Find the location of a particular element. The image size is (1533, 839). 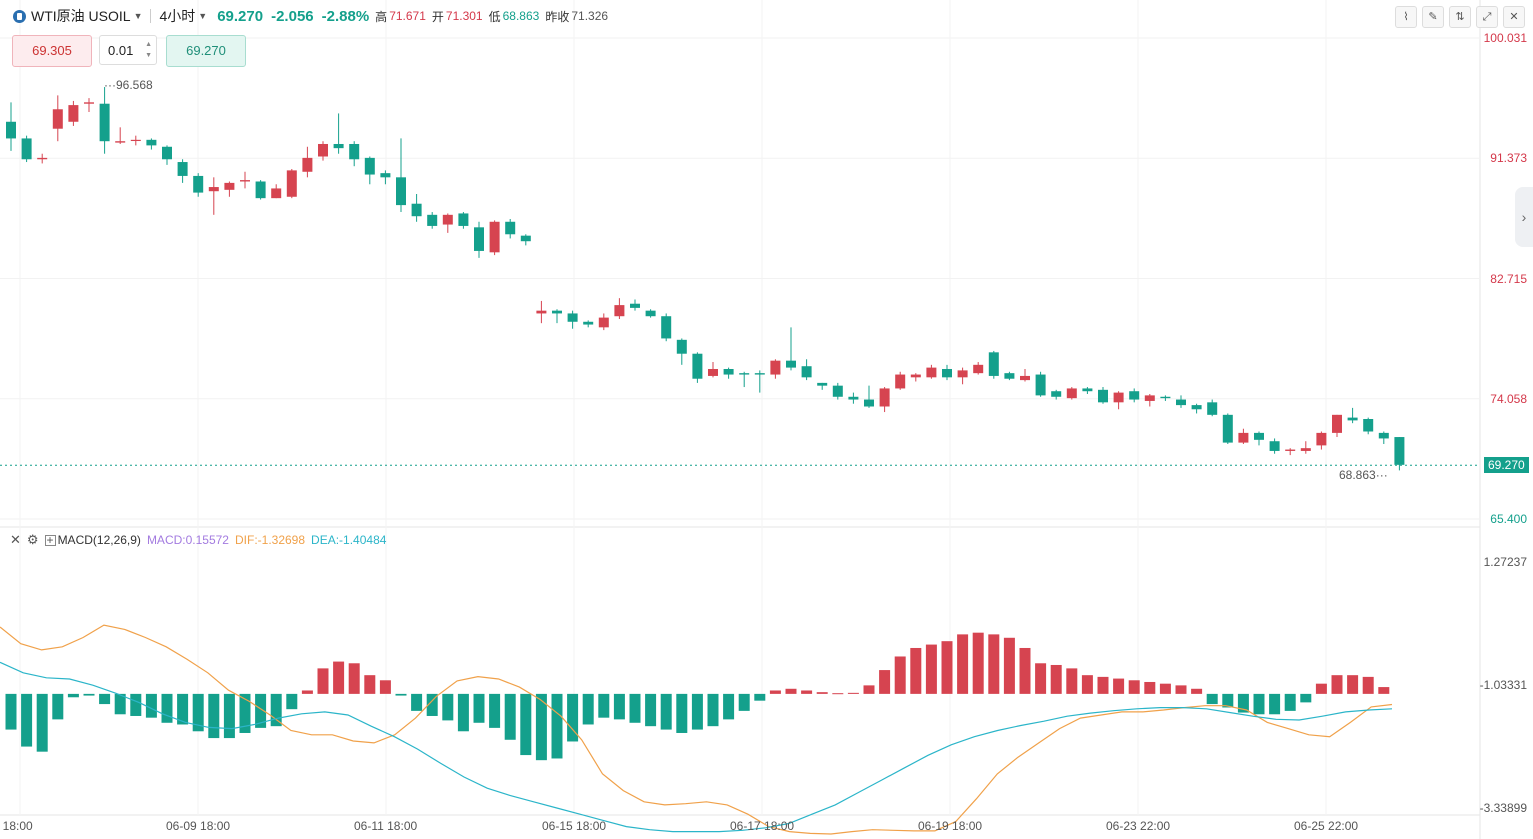

time-tick-label: 06-17 18:00 is located at coordinates (762, 826).